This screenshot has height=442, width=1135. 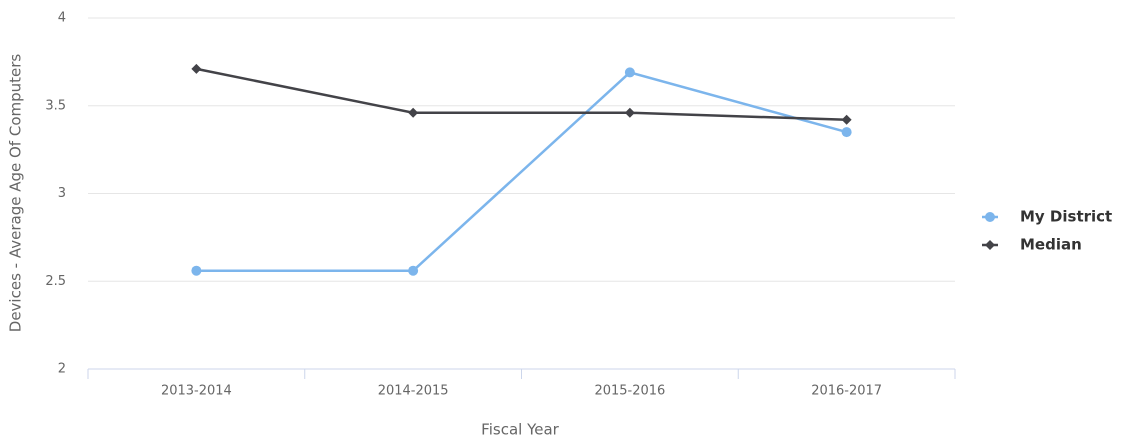 What do you see at coordinates (846, 391) in the screenshot?
I see `x-tick-label: 2016-2017` at bounding box center [846, 391].